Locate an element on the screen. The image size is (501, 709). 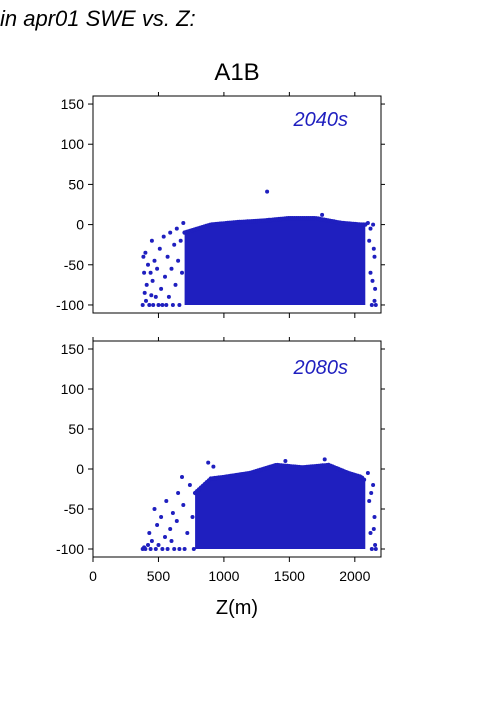
chart-title: A1B is located at coordinates (236, 72).